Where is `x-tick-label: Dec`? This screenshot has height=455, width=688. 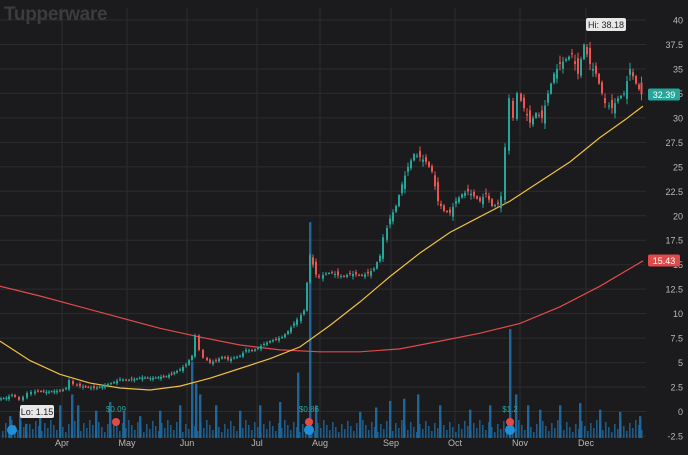
x-tick-label: Dec is located at coordinates (586, 443).